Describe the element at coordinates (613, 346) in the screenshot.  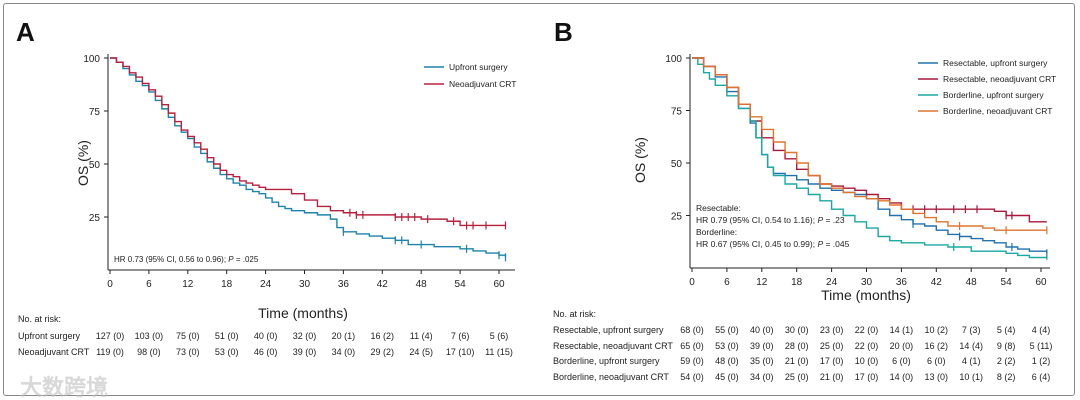
I see `at-risk-row-label: Resectable, neoadjuvant CRT` at that location.